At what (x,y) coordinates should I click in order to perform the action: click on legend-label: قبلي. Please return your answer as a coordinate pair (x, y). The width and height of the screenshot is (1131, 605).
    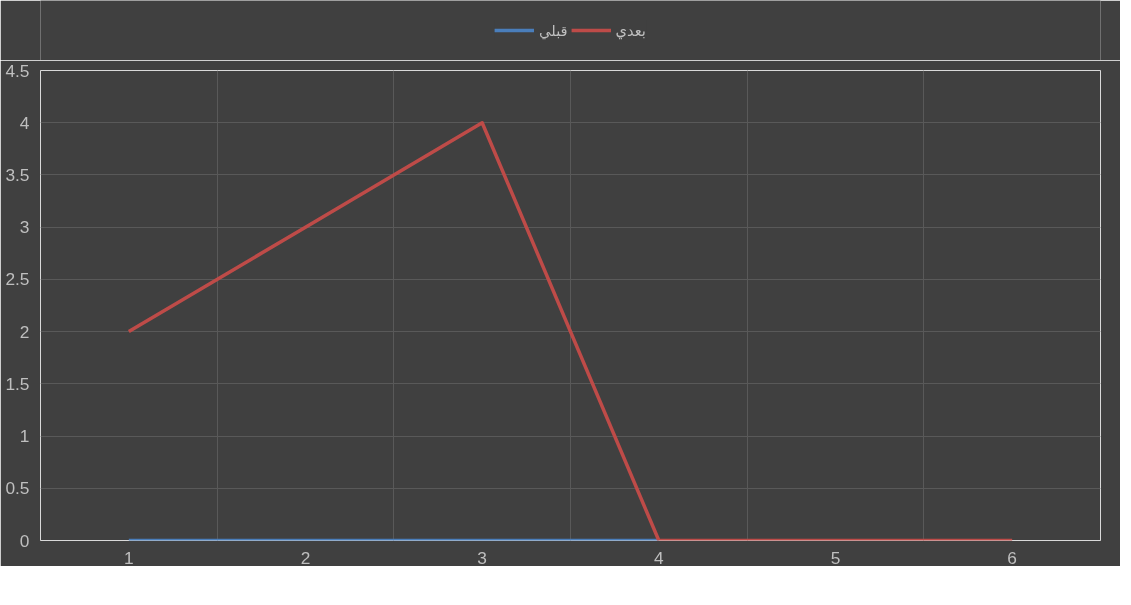
    Looking at the image, I should click on (553, 30).